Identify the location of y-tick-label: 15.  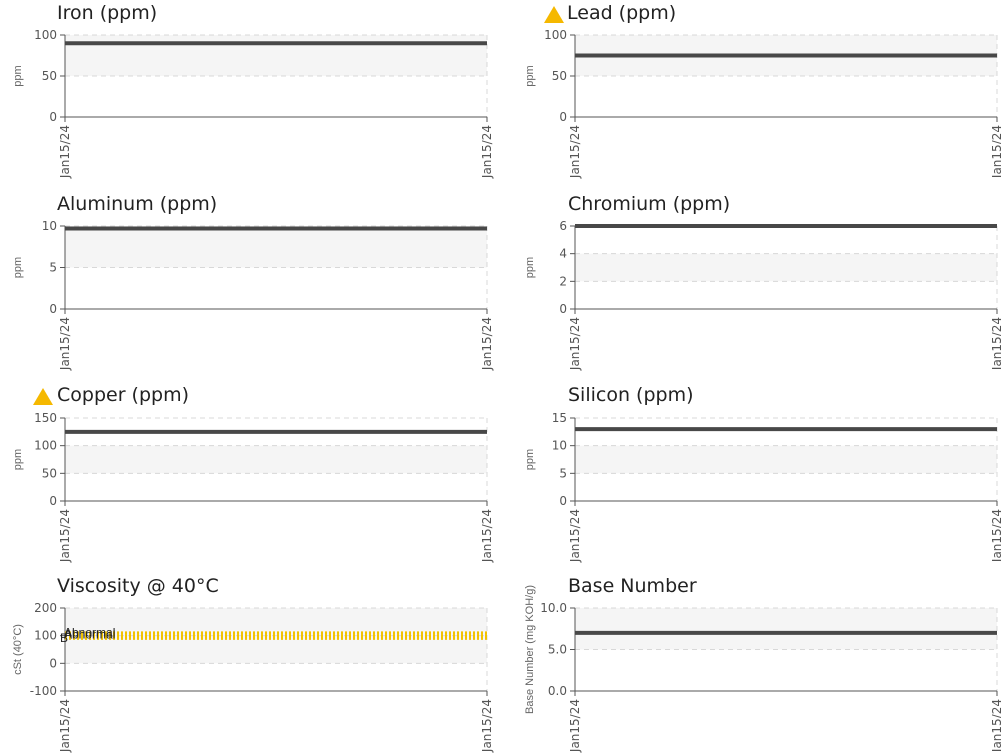
(559, 418).